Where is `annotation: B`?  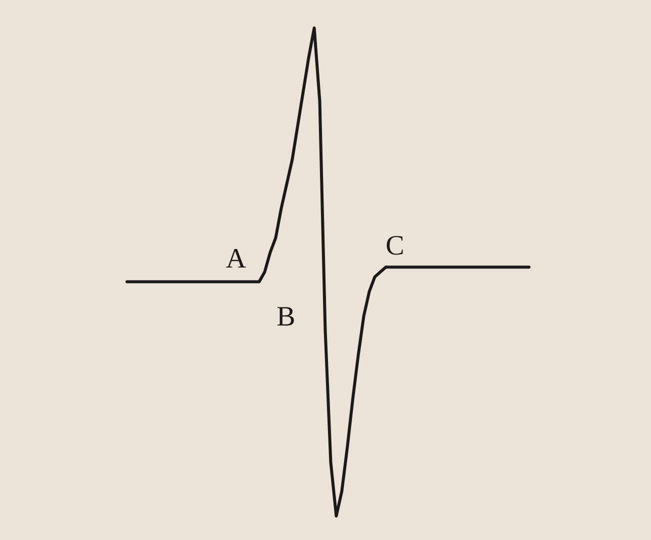
annotation: B is located at coordinates (286, 316).